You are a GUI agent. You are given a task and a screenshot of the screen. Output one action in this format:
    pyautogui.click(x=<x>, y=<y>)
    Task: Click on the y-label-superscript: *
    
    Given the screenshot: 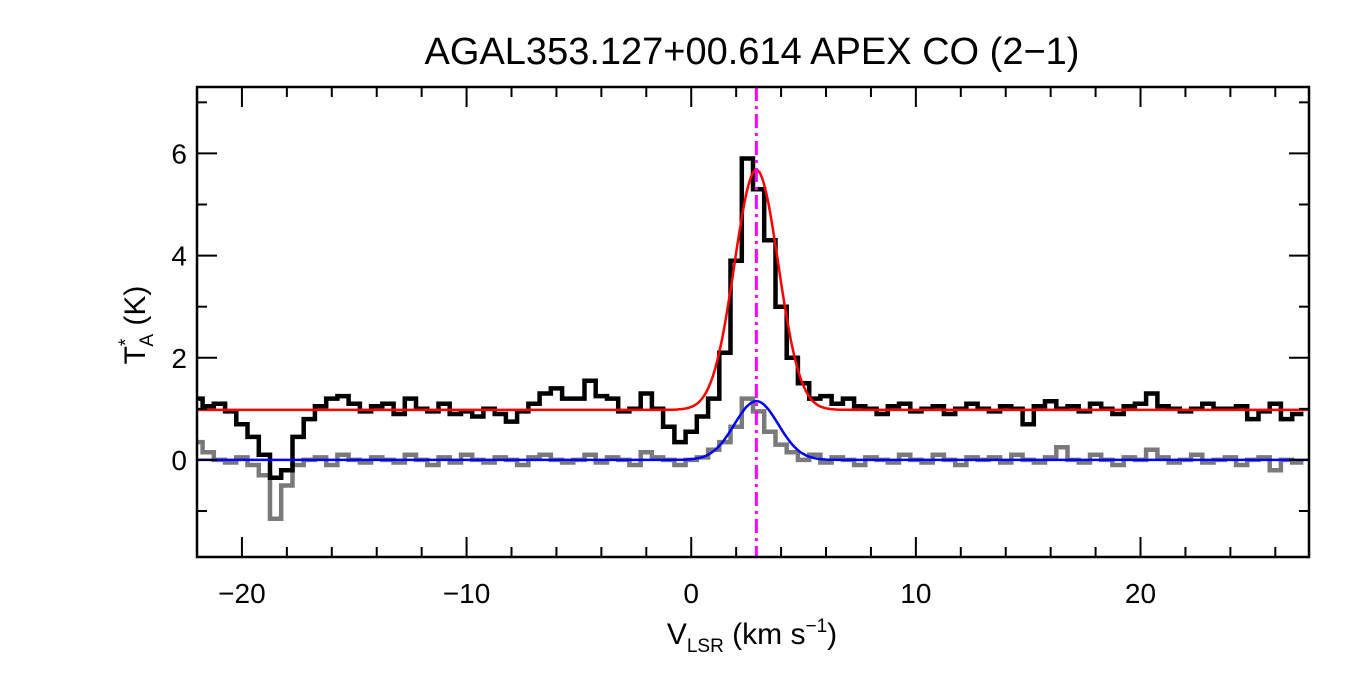 What is the action you would take?
    pyautogui.click(x=126, y=342)
    